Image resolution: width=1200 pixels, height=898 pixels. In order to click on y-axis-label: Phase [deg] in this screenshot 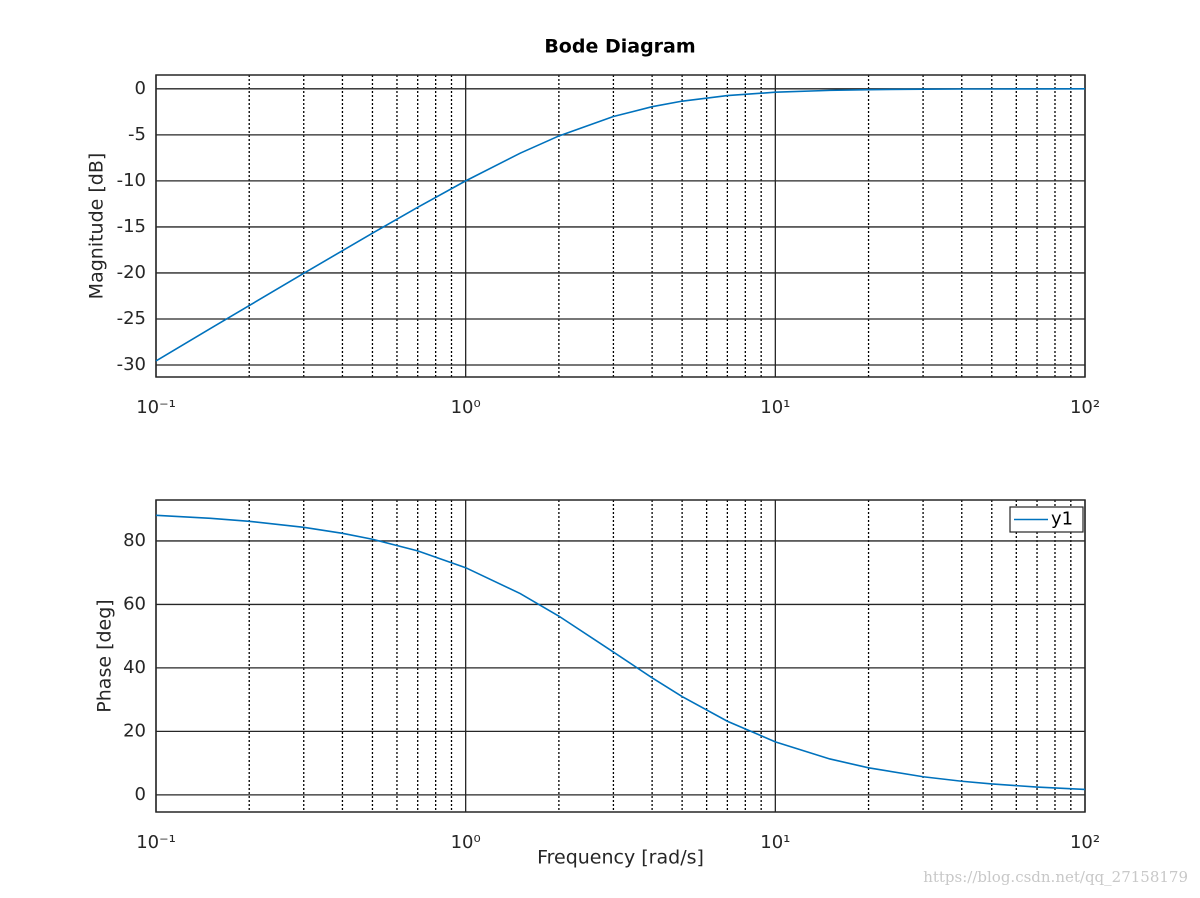, I will do `click(105, 655)`.